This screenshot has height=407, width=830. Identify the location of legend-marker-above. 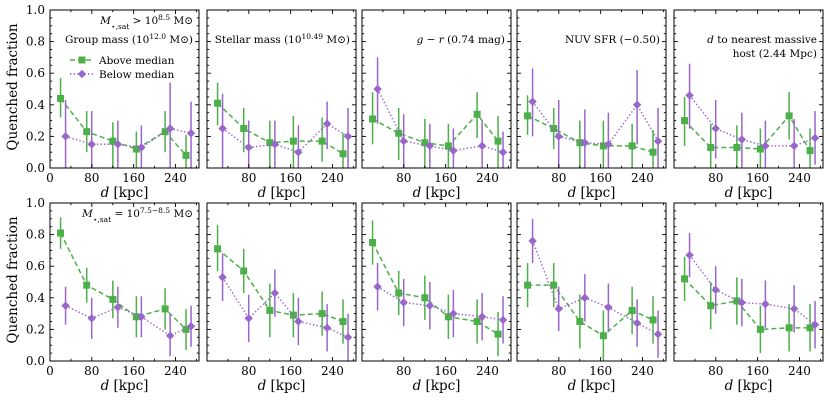
(82, 60).